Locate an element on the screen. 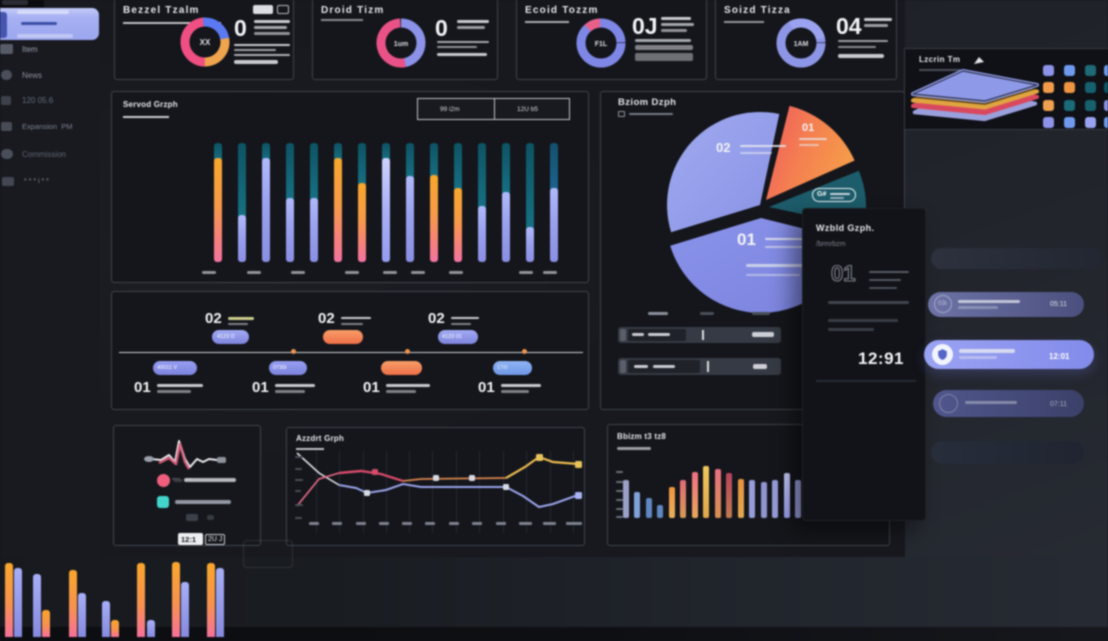  svg-text: 1AM is located at coordinates (801, 44).